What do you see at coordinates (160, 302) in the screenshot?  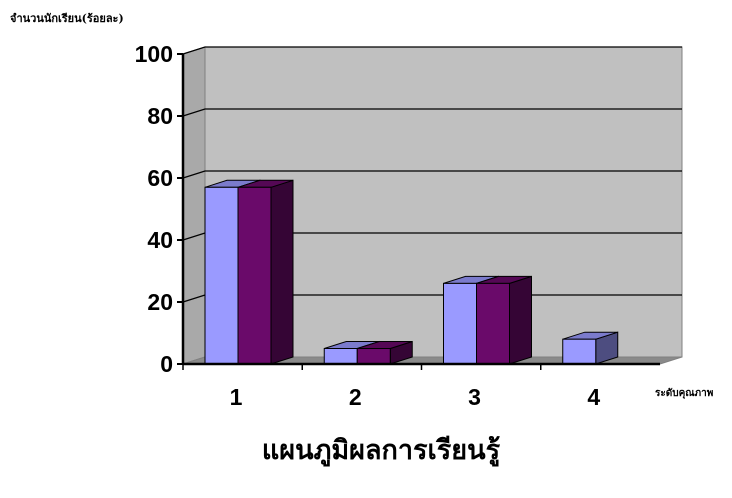 I see `y-tick-label: 20` at bounding box center [160, 302].